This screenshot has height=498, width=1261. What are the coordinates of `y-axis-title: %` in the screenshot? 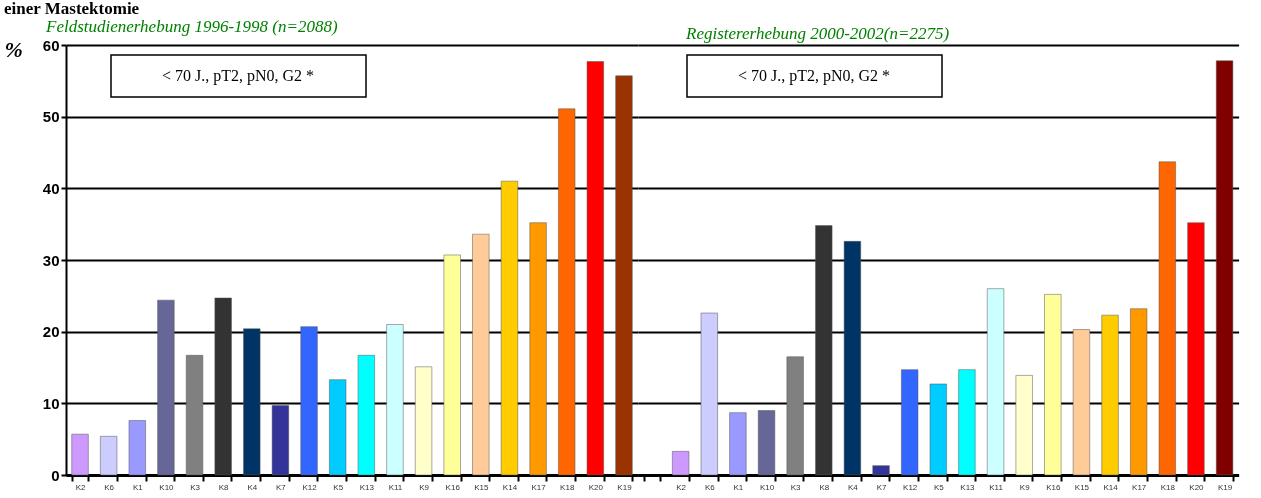 It's located at (13, 49).